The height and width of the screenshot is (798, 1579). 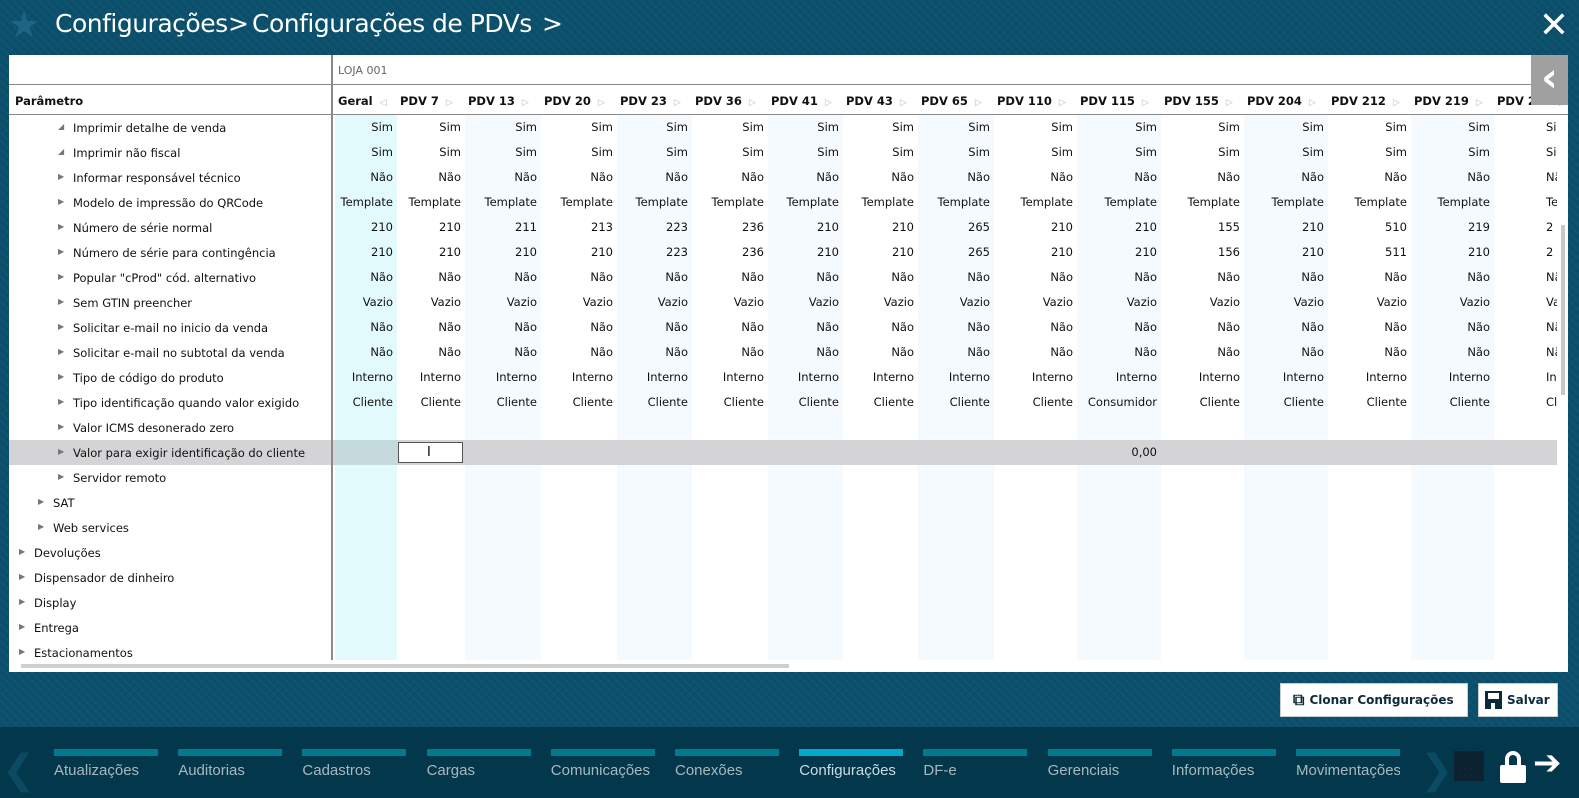 I want to click on column-header: PDV 155 ▷, so click(x=1198, y=101).